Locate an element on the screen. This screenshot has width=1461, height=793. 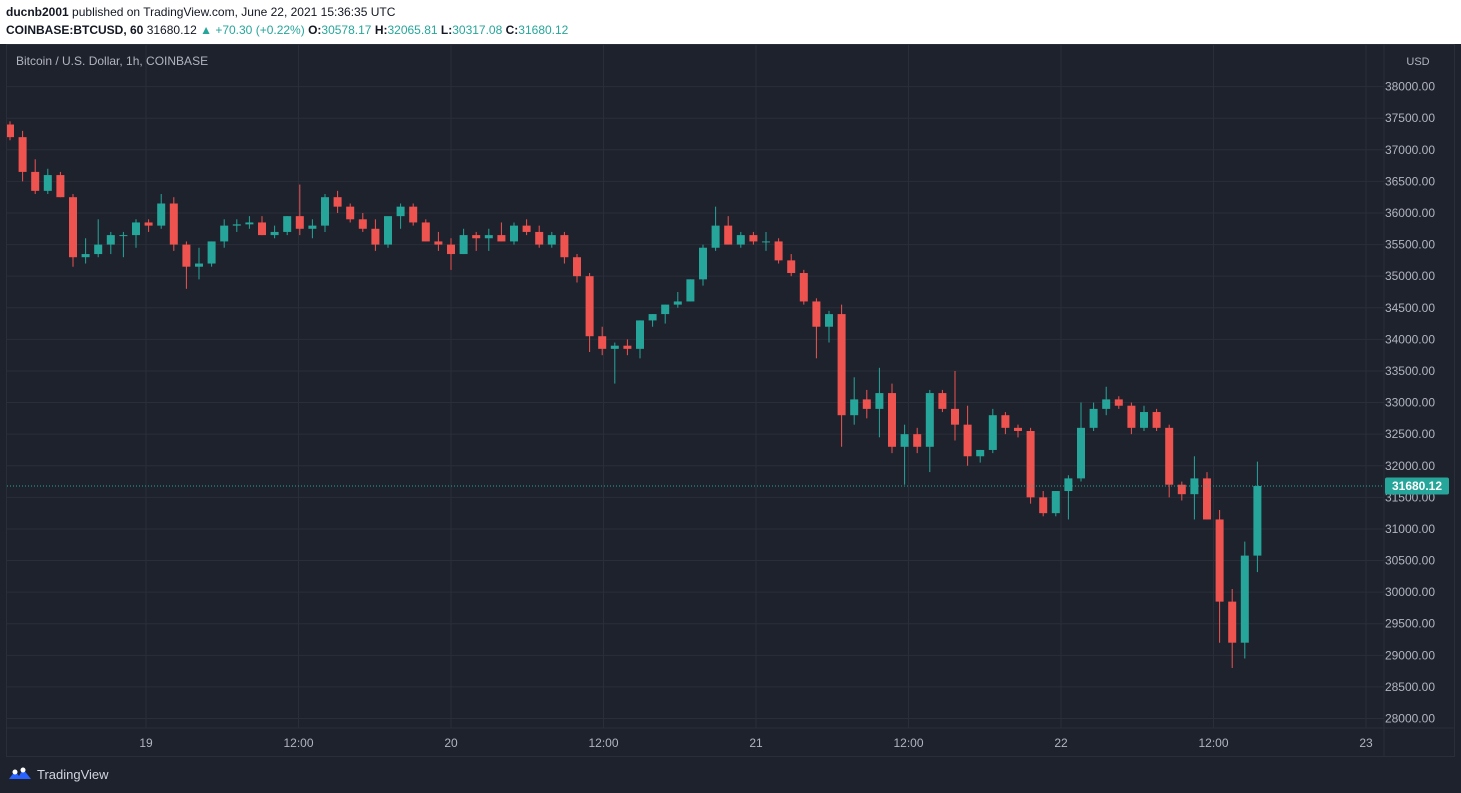
price-tick-label: 29000.00 is located at coordinates (1410, 655).